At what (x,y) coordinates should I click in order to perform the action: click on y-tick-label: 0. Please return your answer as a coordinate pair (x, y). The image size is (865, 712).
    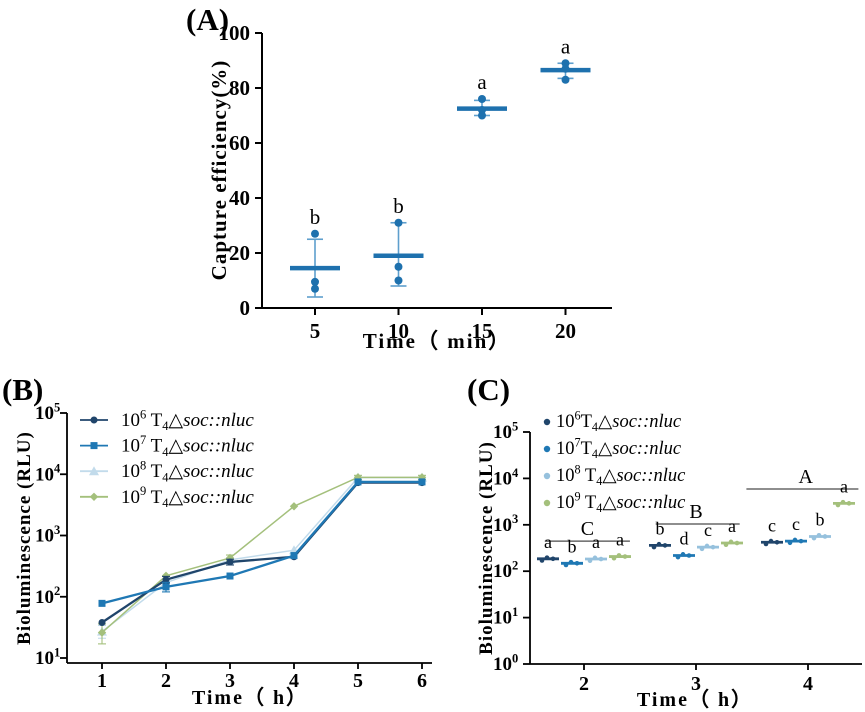
    Looking at the image, I should click on (245, 308).